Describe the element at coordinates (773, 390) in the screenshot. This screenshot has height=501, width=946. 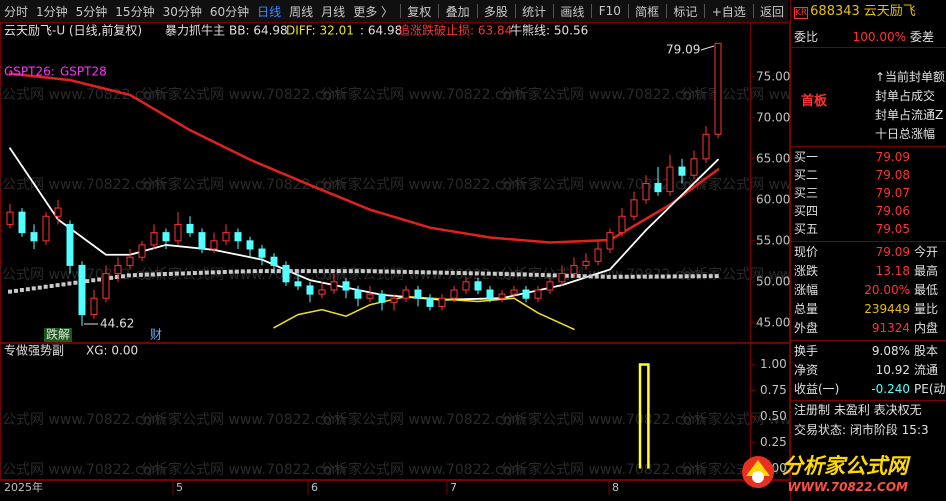
I see `y-tick-label: 0.75` at that location.